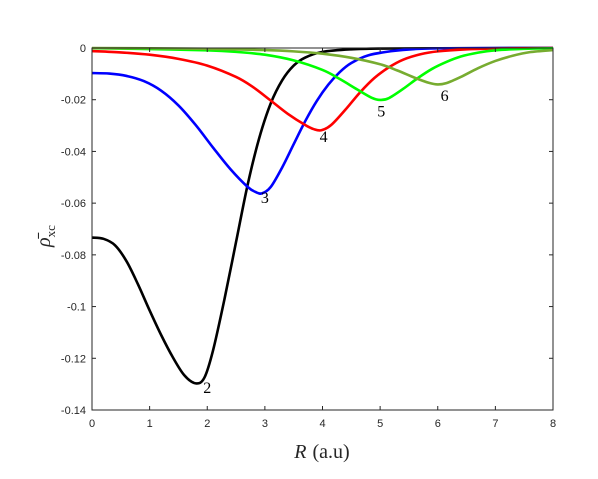 The width and height of the screenshot is (598, 479). Describe the element at coordinates (265, 424) in the screenshot. I see `x-tick-label: 3` at that location.